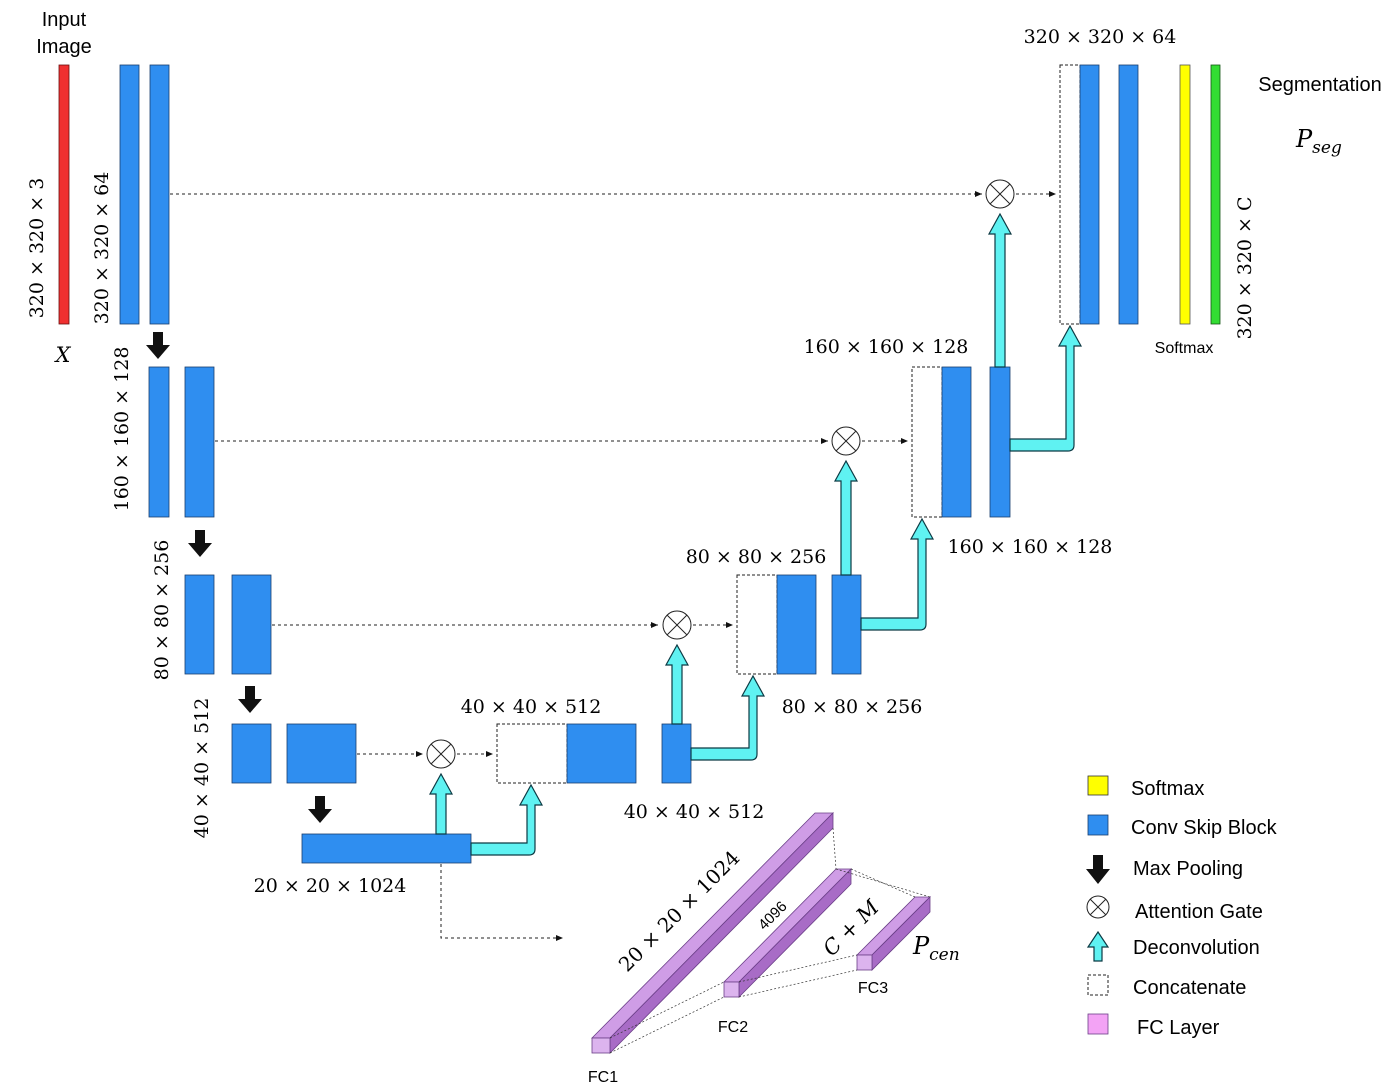 The width and height of the screenshot is (1395, 1087). Describe the element at coordinates (897, 574) in the screenshot. I see `deconv-arrow-dec3-concat` at that location.